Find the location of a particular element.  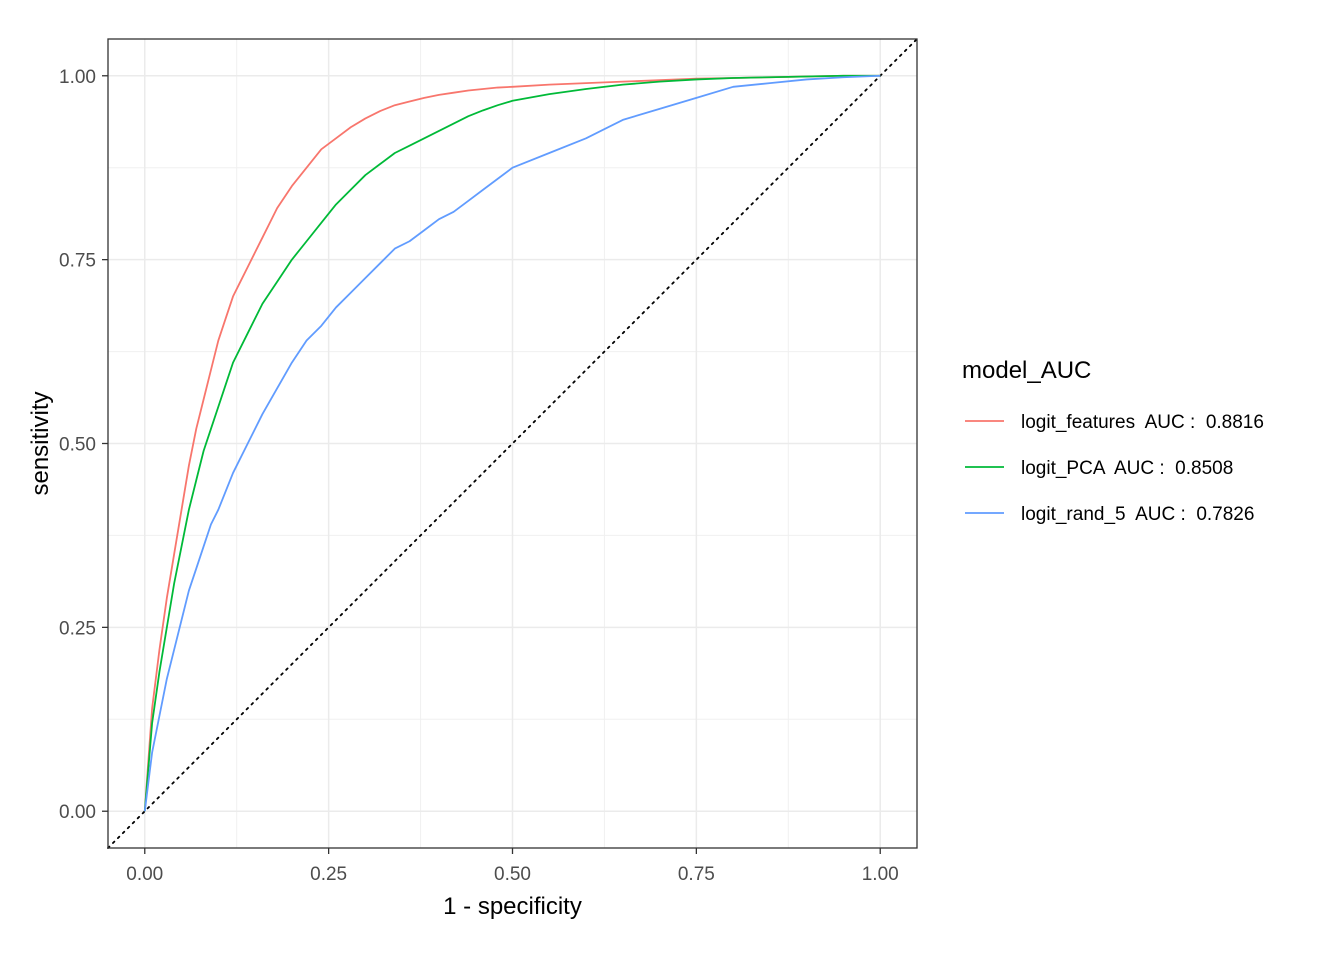

y-tick-label: 0.75 is located at coordinates (77, 261).